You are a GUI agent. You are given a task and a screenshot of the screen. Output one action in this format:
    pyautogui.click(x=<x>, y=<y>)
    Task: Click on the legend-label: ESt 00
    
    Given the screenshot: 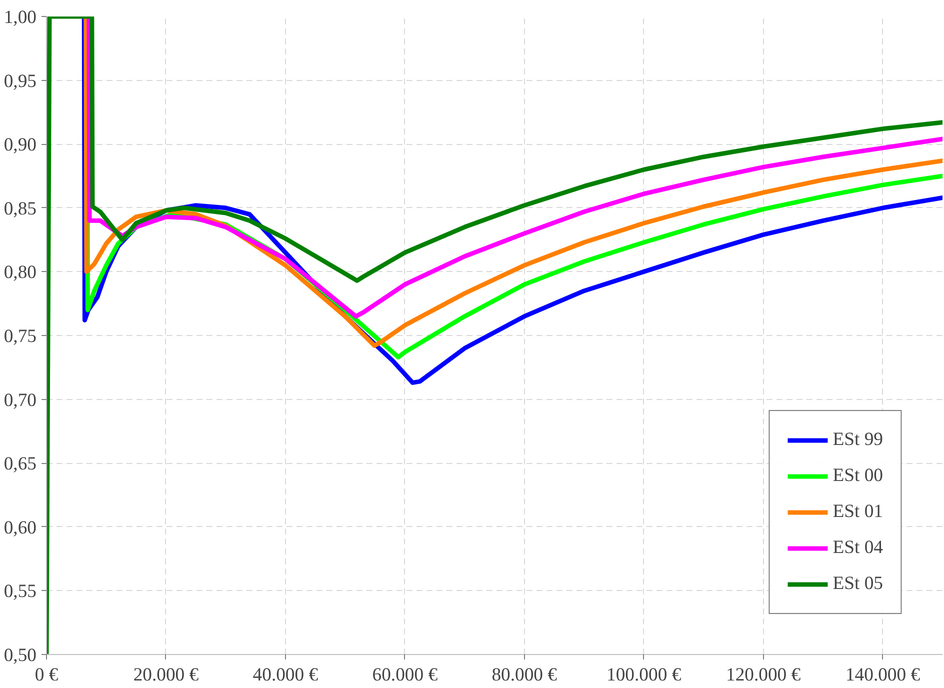 What is the action you would take?
    pyautogui.click(x=857, y=476)
    